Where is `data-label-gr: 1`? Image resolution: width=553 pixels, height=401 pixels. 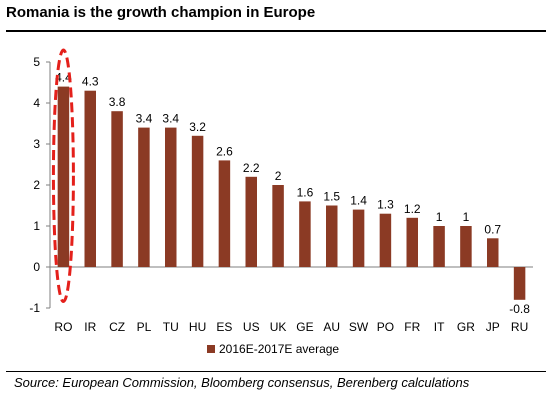
data-label-gr: 1 is located at coordinates (466, 217).